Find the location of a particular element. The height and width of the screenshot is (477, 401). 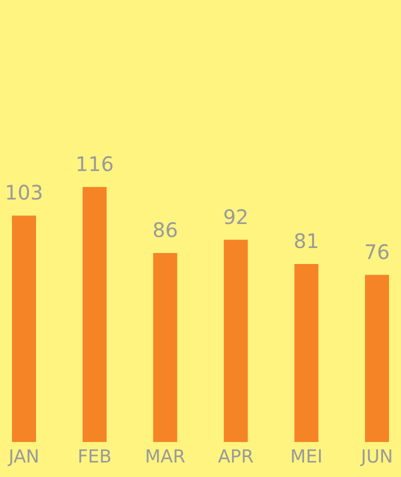

data-label: 116 is located at coordinates (95, 164).